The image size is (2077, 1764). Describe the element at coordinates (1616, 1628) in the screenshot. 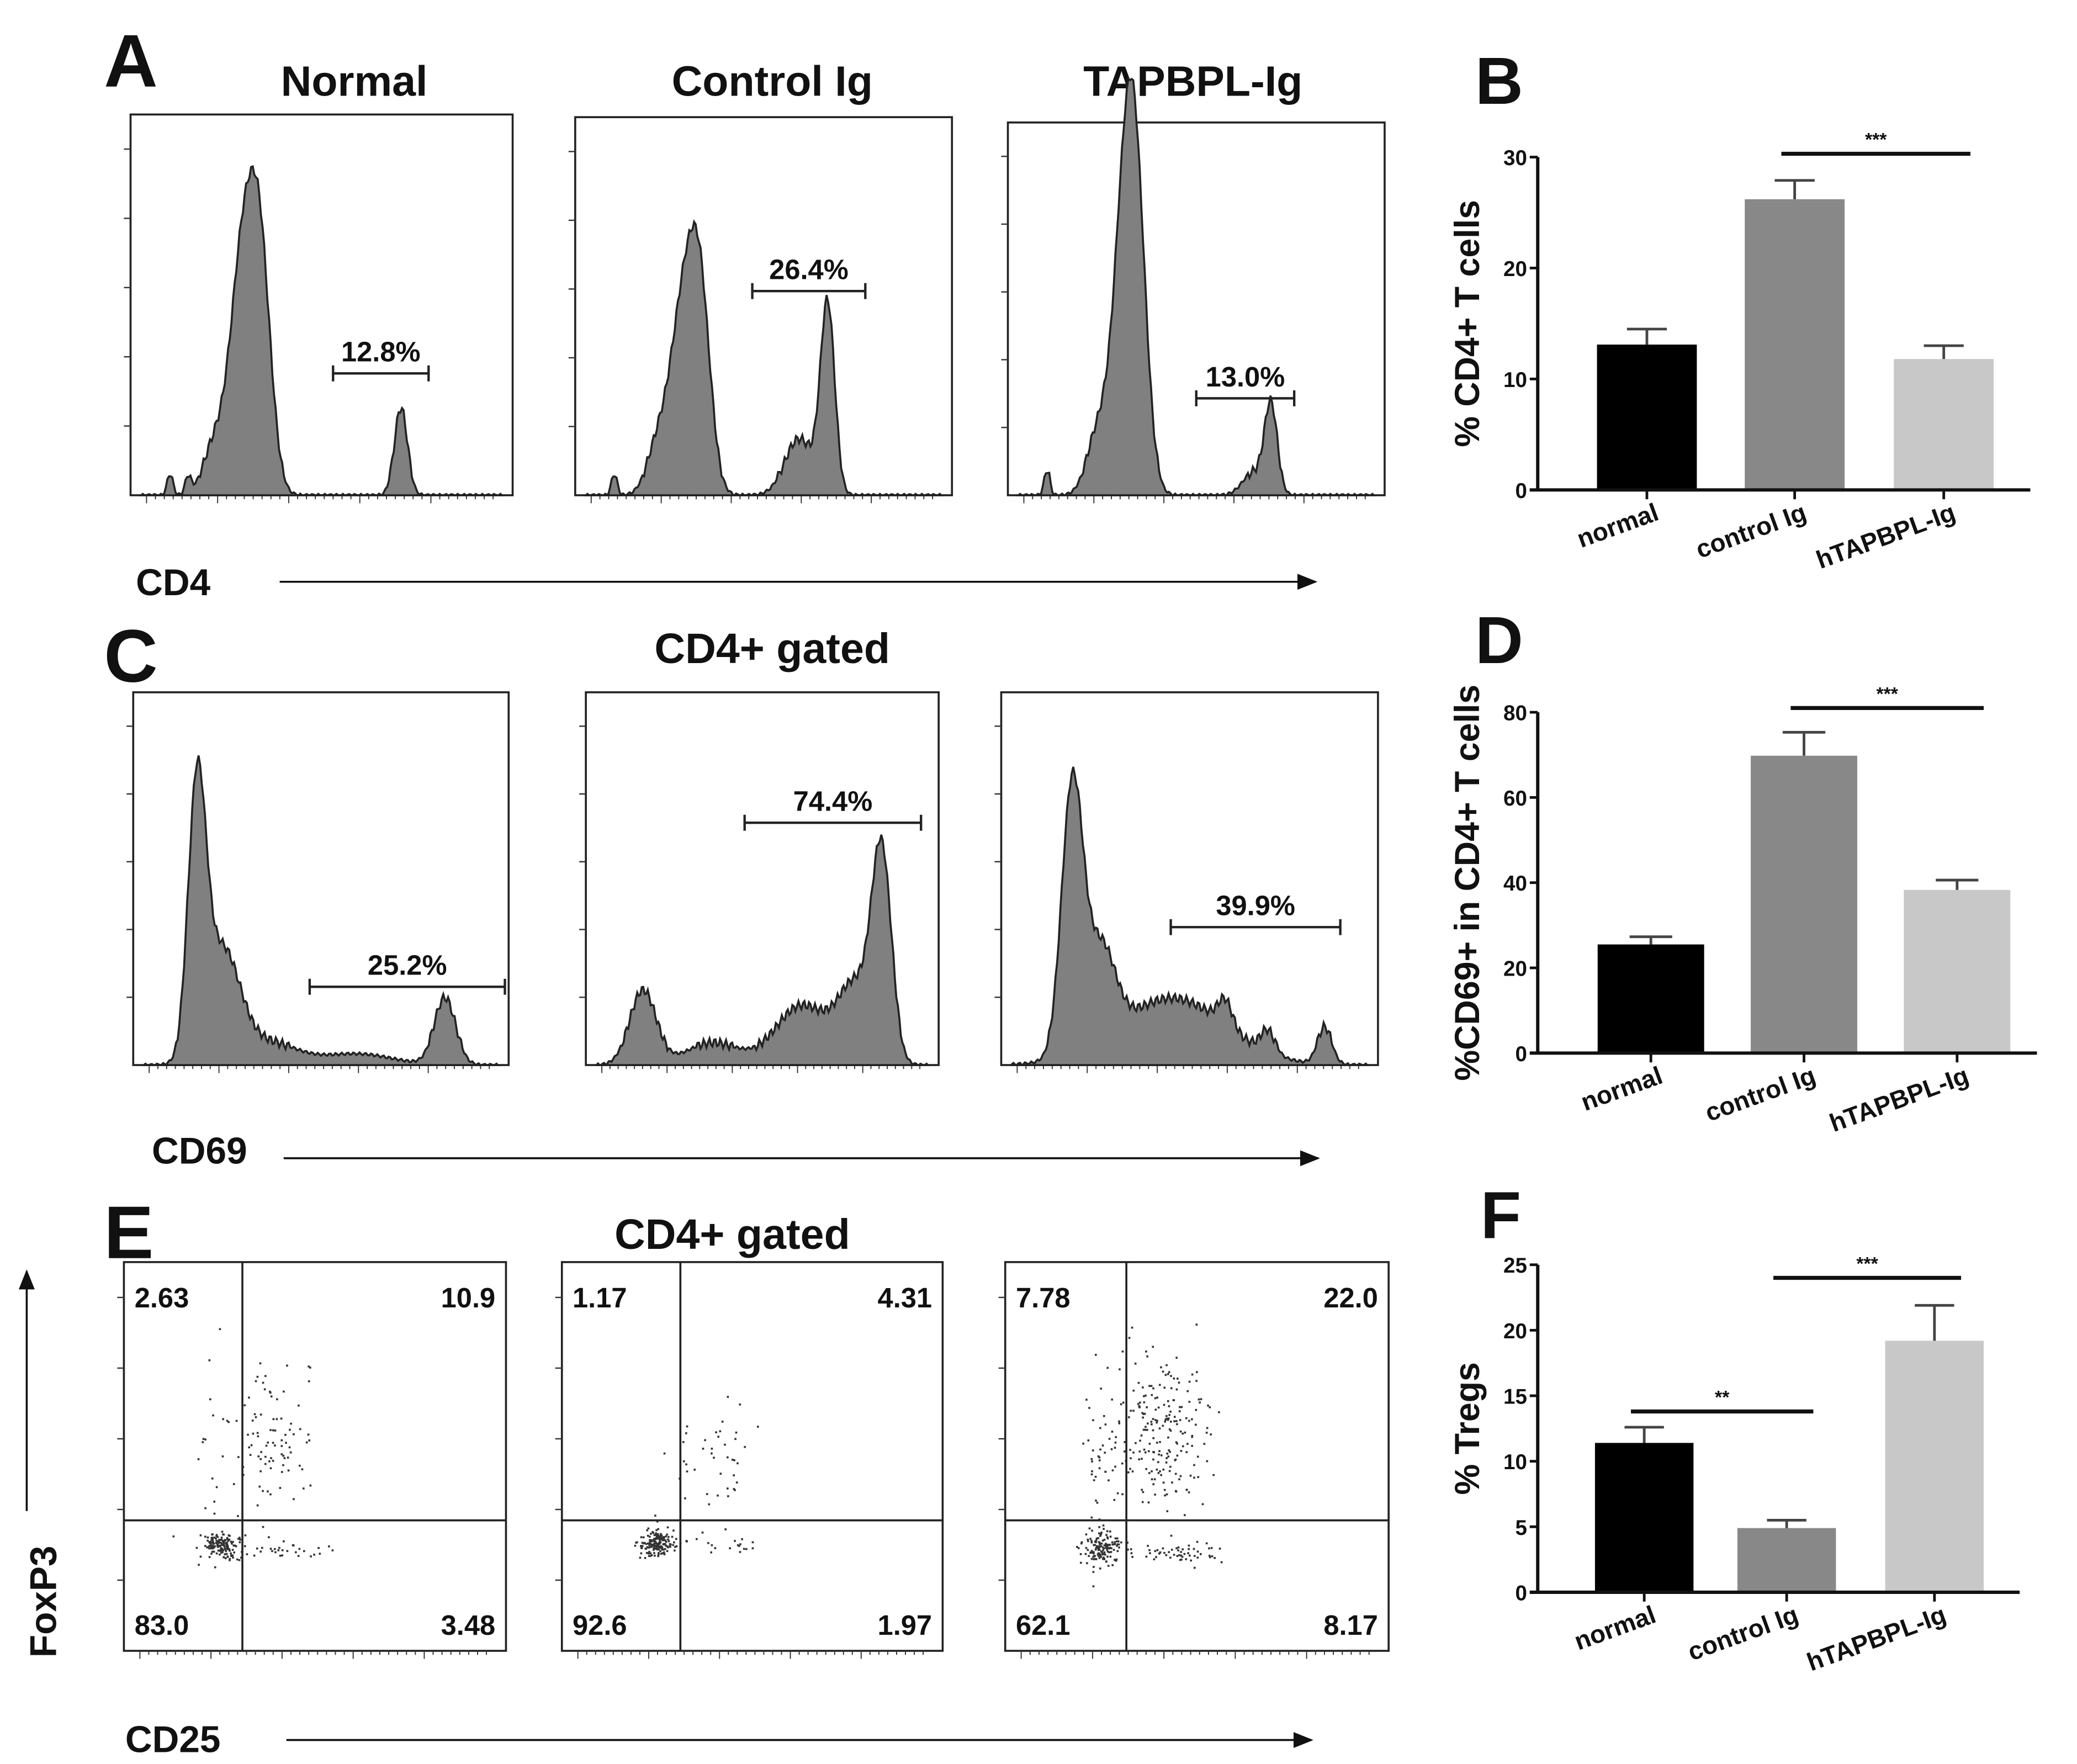

I see `xtick-label-f-0: normal` at that location.